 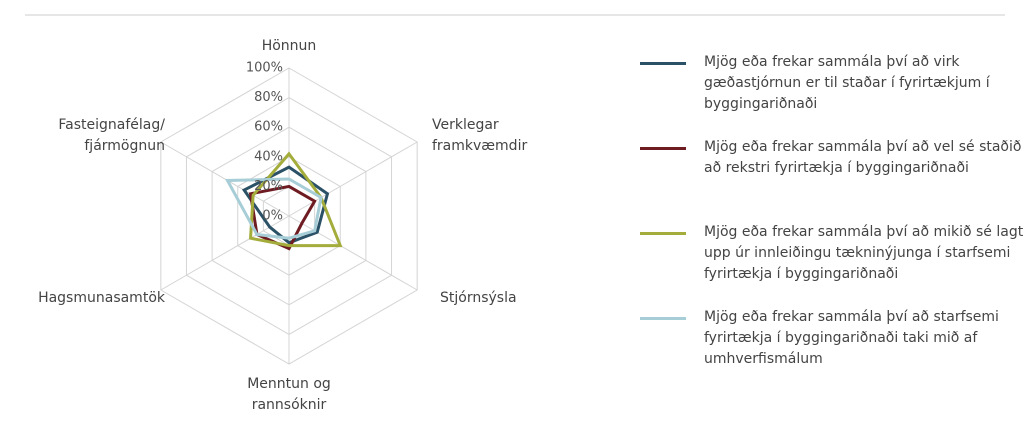 I want to click on r-tick-label: 80%, so click(x=268, y=97).